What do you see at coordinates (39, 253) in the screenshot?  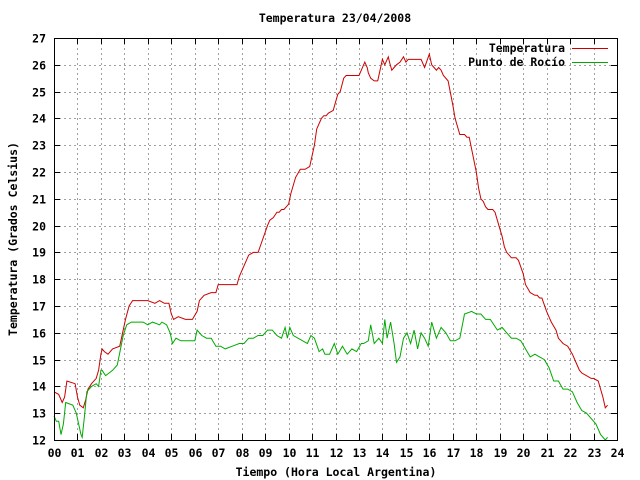 I see `y-tick-label: 19` at bounding box center [39, 253].